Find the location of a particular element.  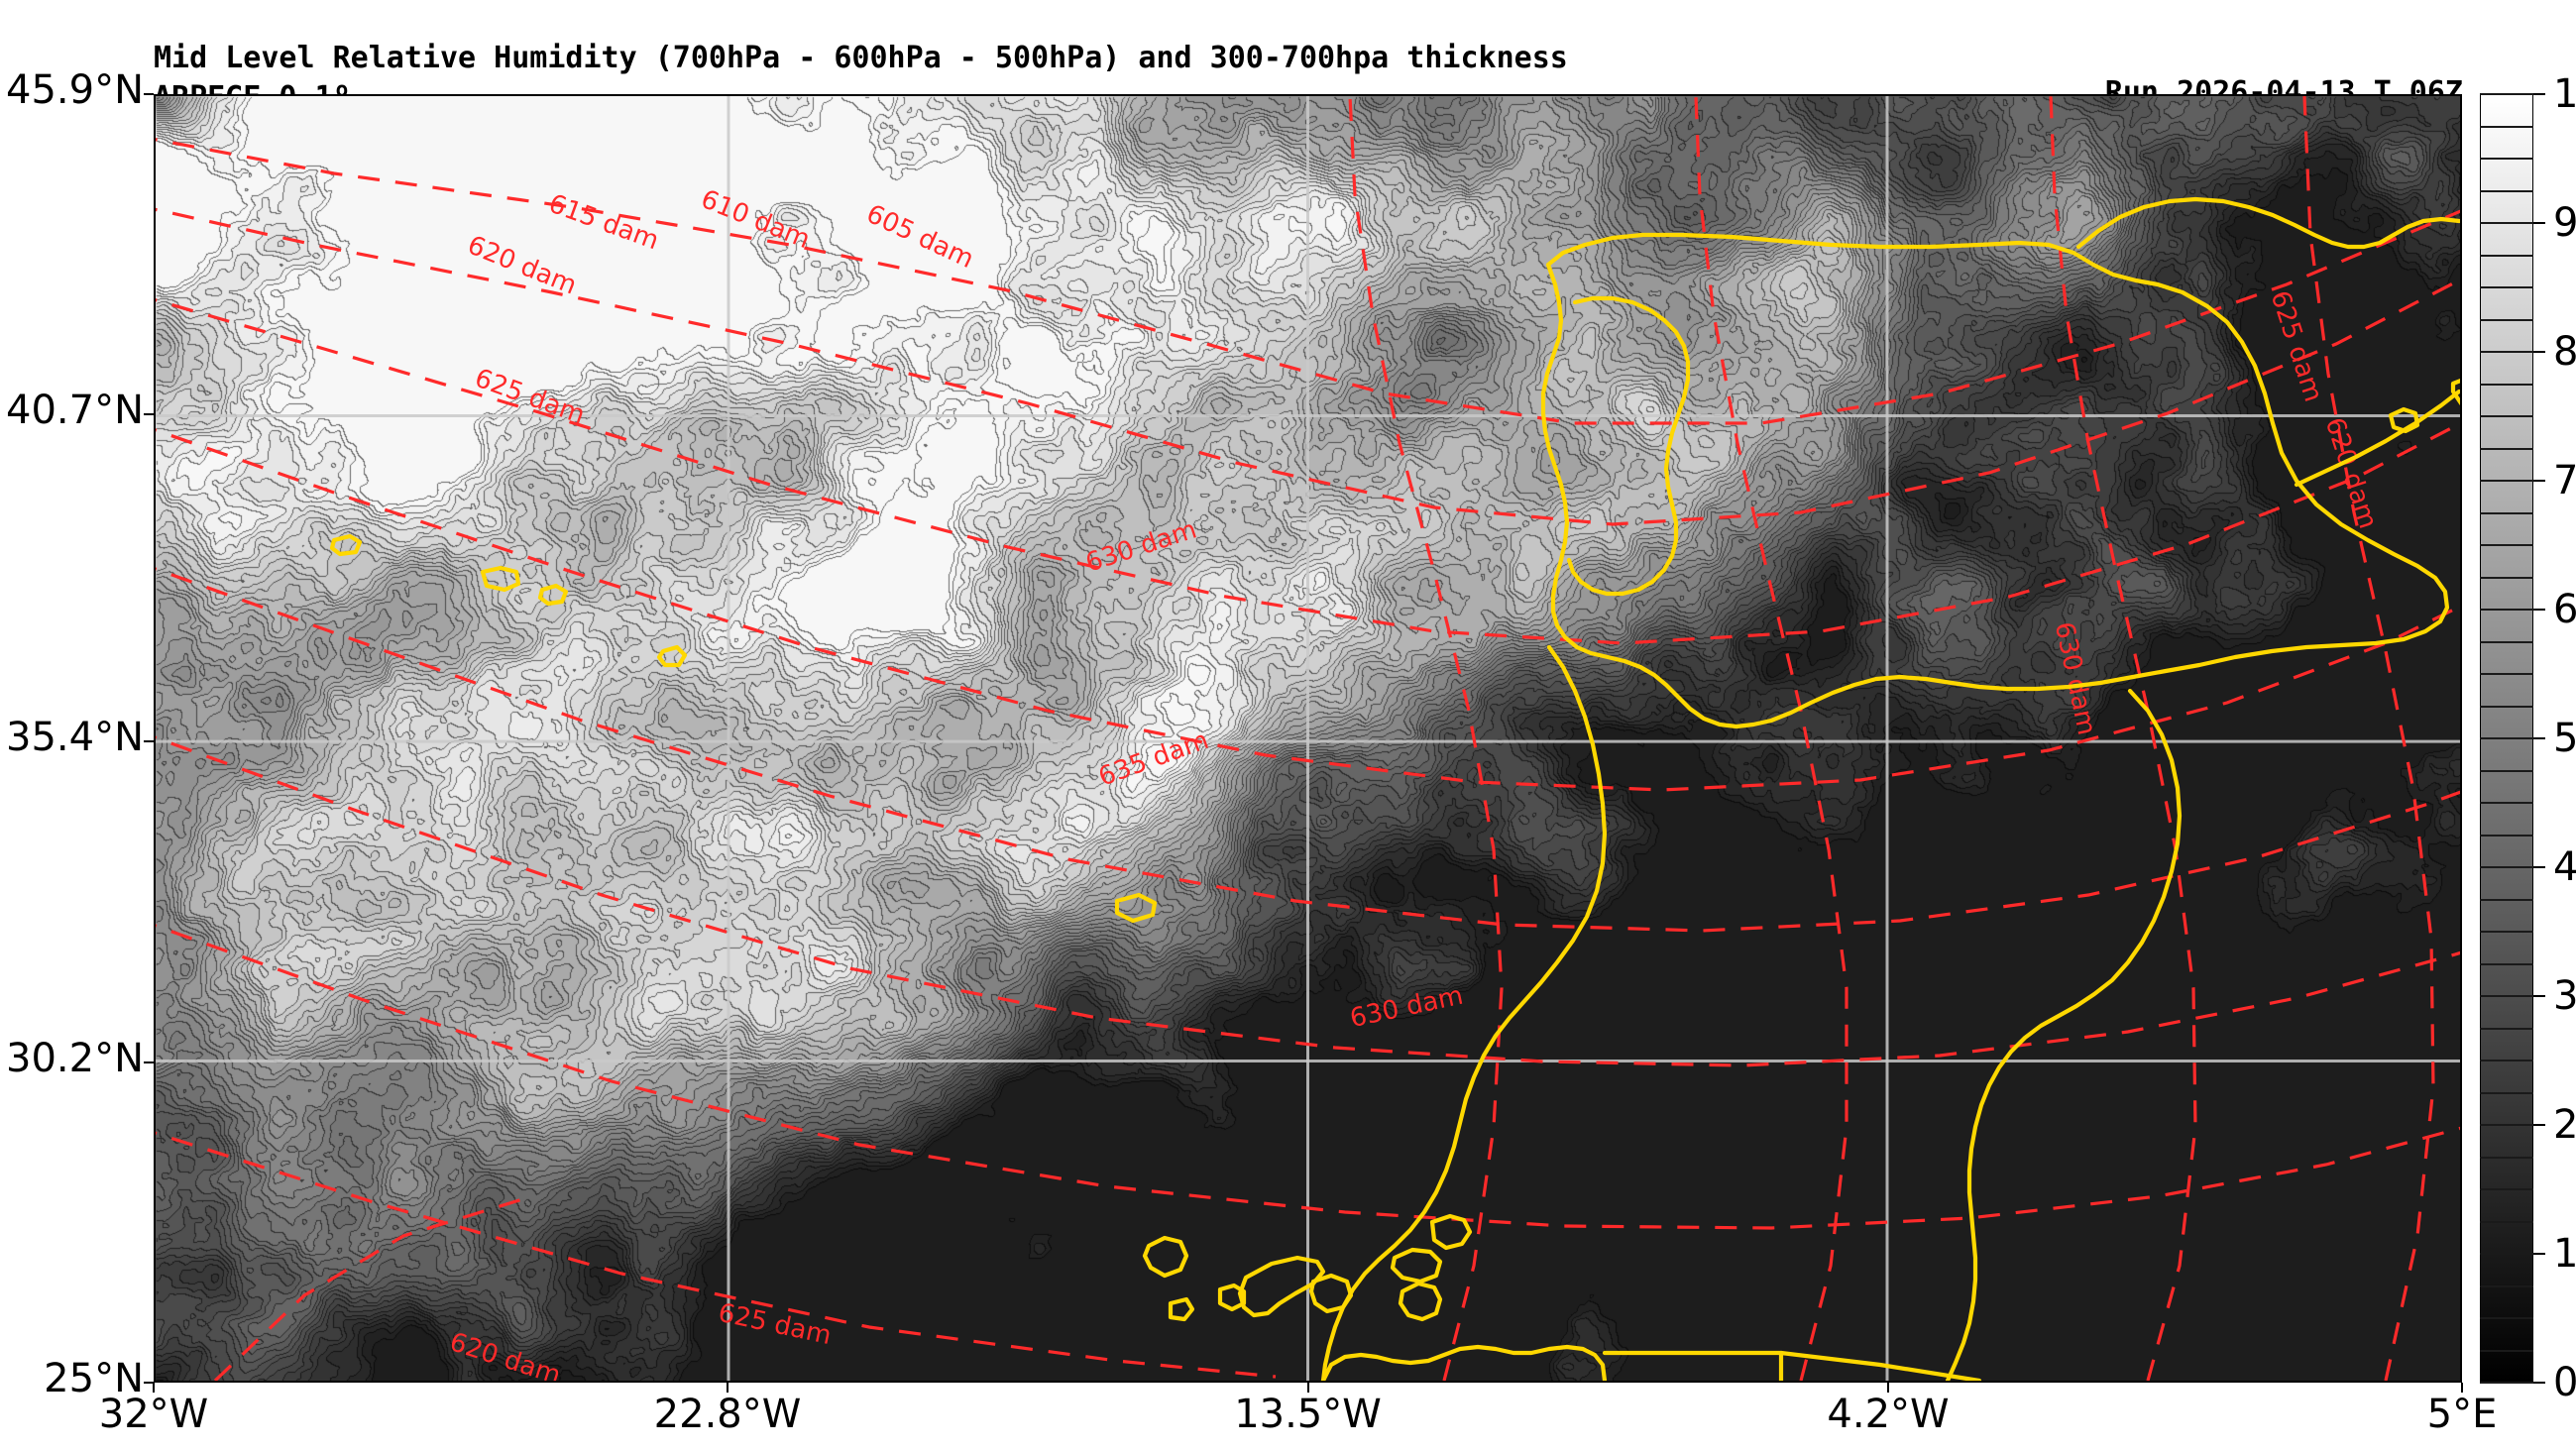

island-small-mid is located at coordinates (1136, 908).